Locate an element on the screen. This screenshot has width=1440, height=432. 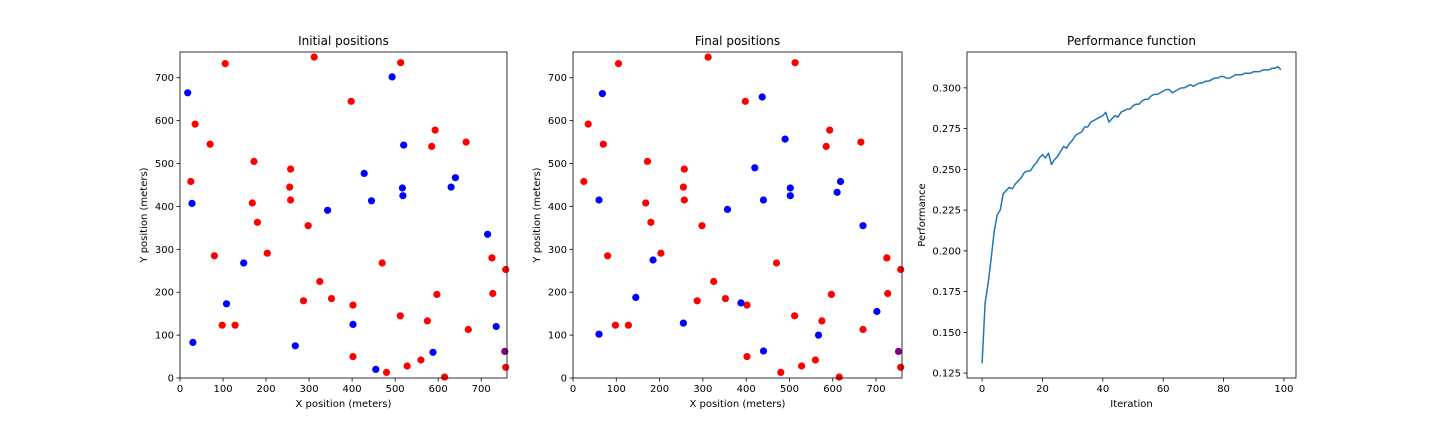
x-tick-label: 200 is located at coordinates (266, 389).